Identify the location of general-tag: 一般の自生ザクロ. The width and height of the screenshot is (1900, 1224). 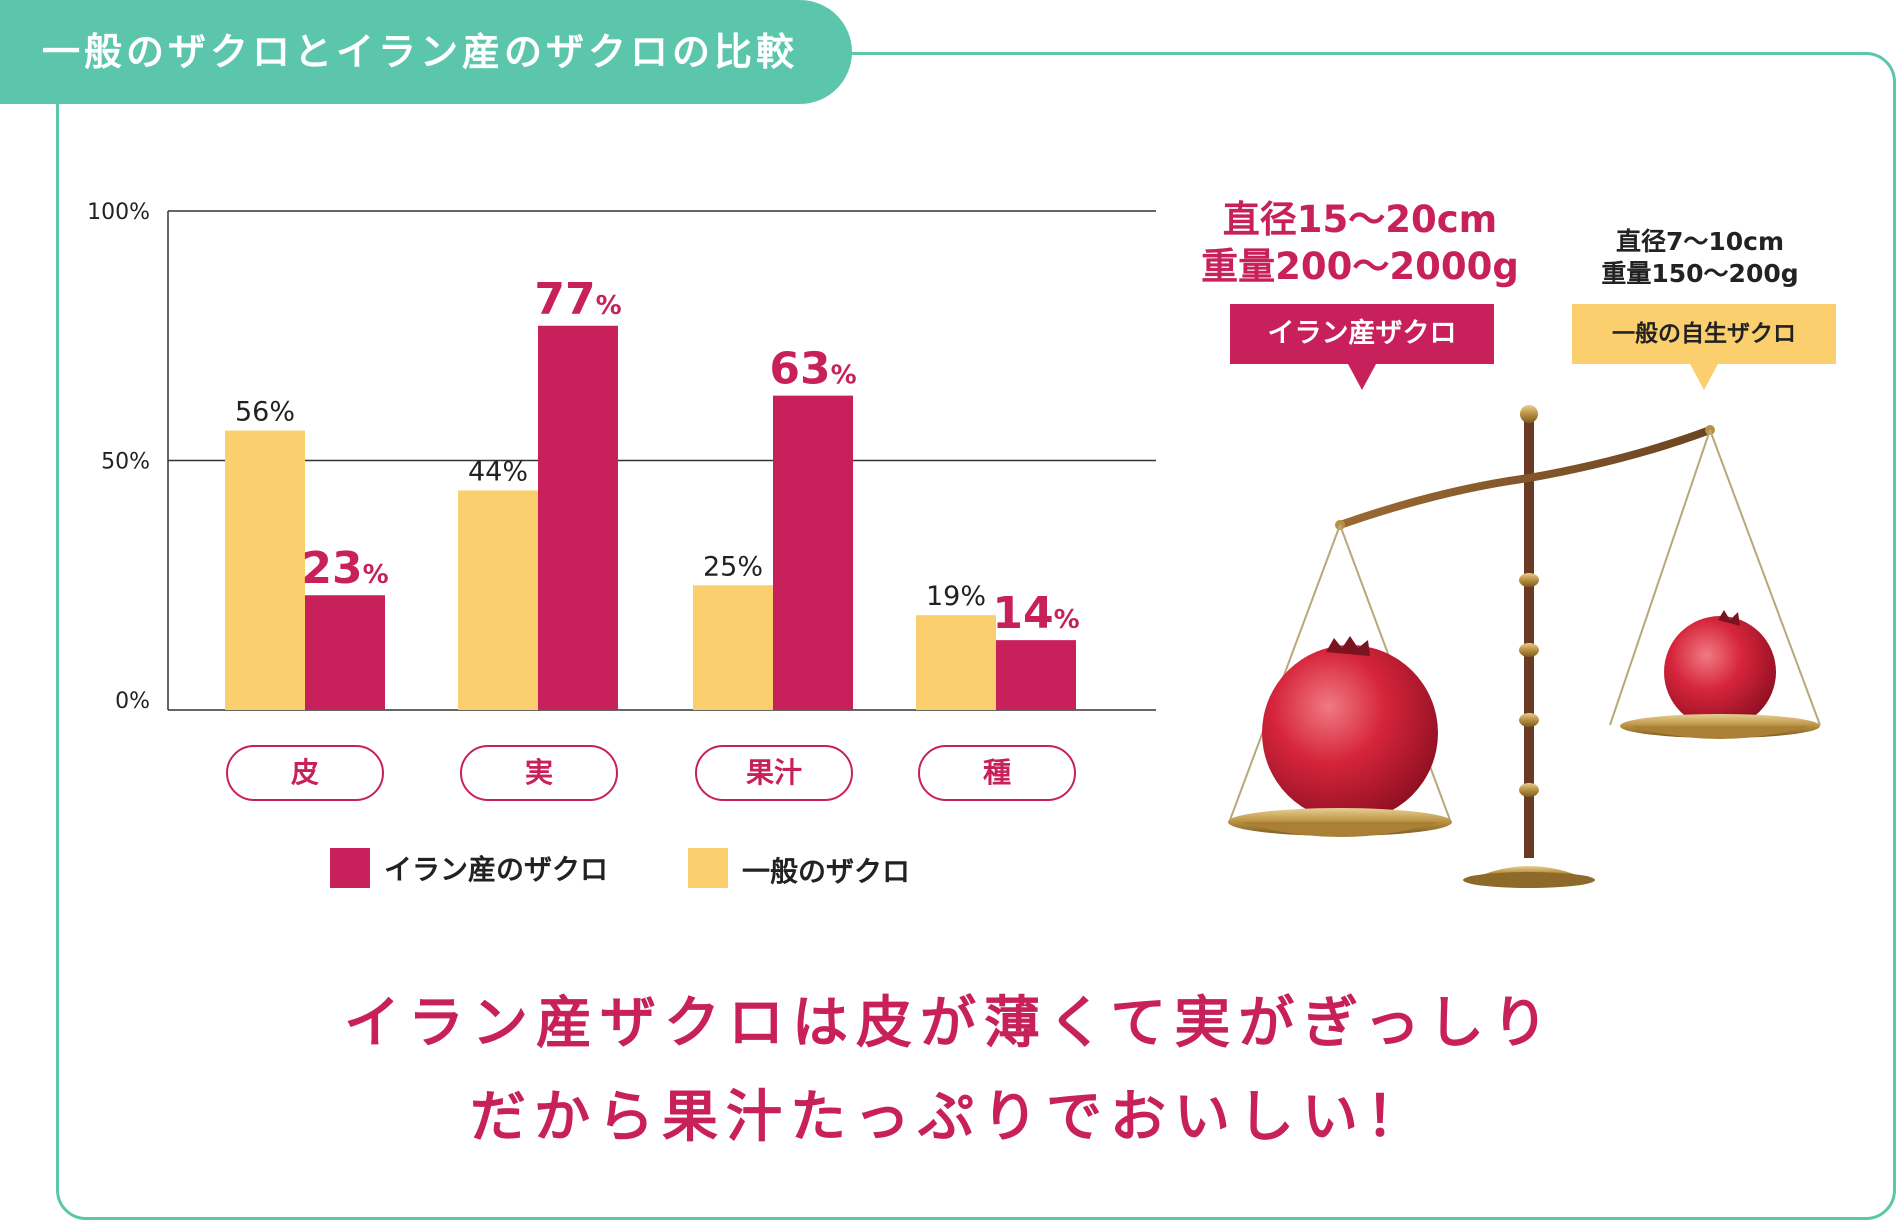
(1704, 334).